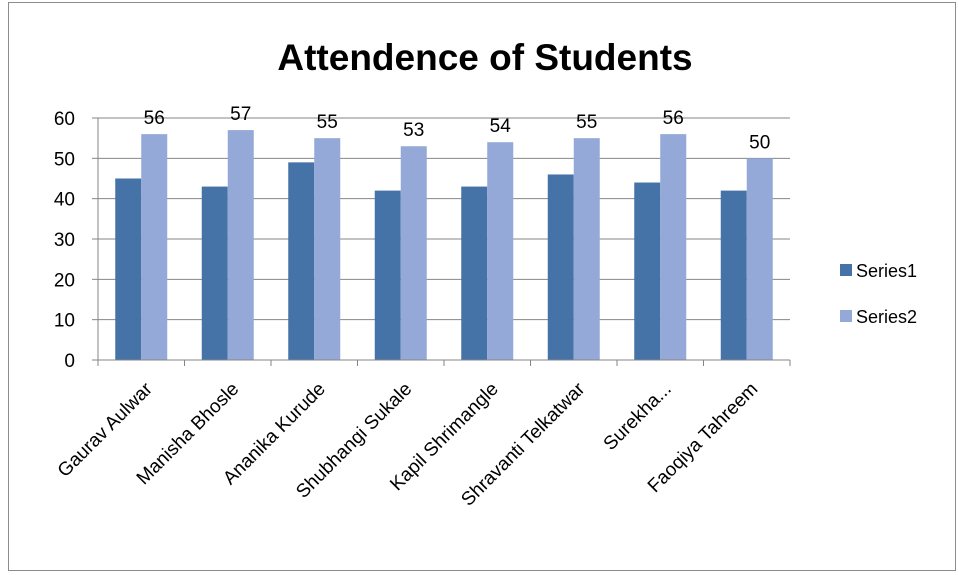  What do you see at coordinates (64, 321) in the screenshot?
I see `y-tick-label: 10` at bounding box center [64, 321].